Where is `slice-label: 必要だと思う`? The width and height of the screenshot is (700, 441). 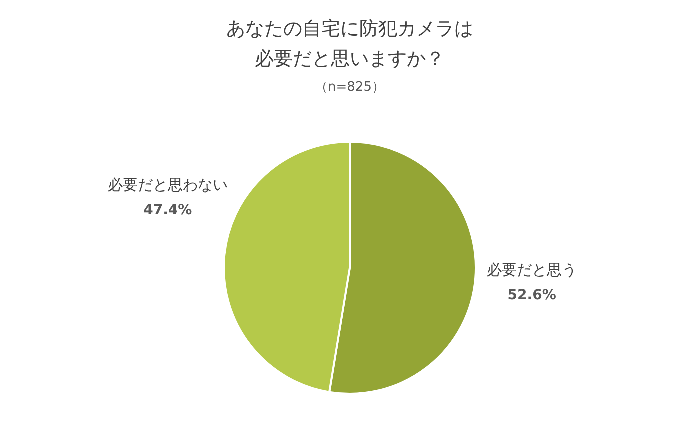
slice-label: 必要だと思う is located at coordinates (532, 269).